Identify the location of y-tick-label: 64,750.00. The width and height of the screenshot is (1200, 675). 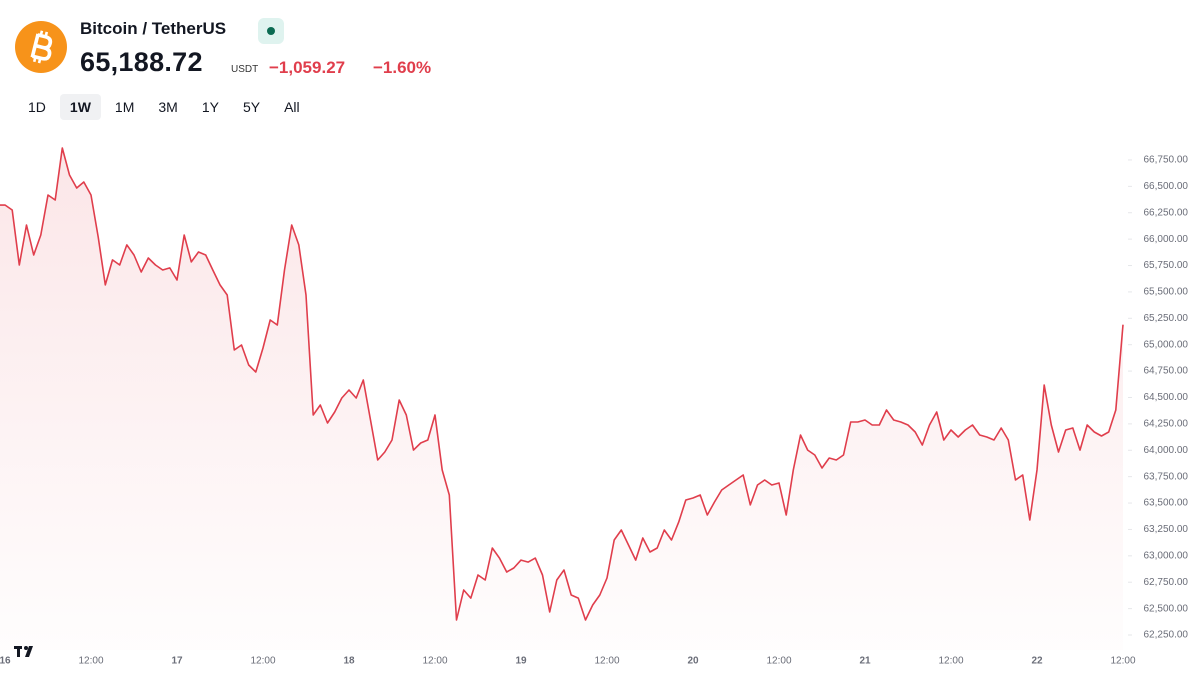
(1166, 371).